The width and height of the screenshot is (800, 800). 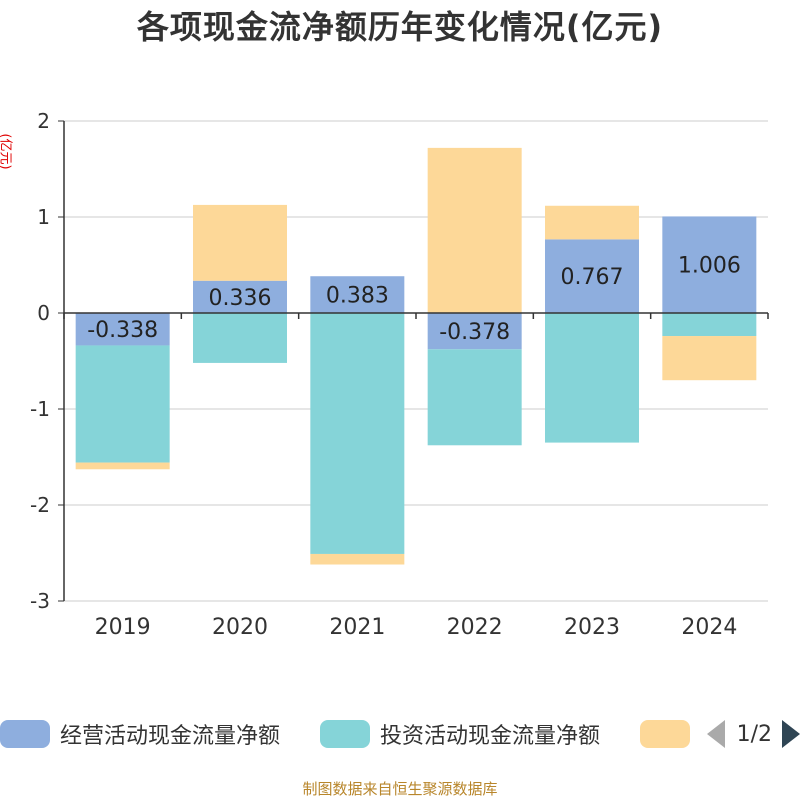 What do you see at coordinates (715, 734) in the screenshot?
I see `pager-prev-icon` at bounding box center [715, 734].